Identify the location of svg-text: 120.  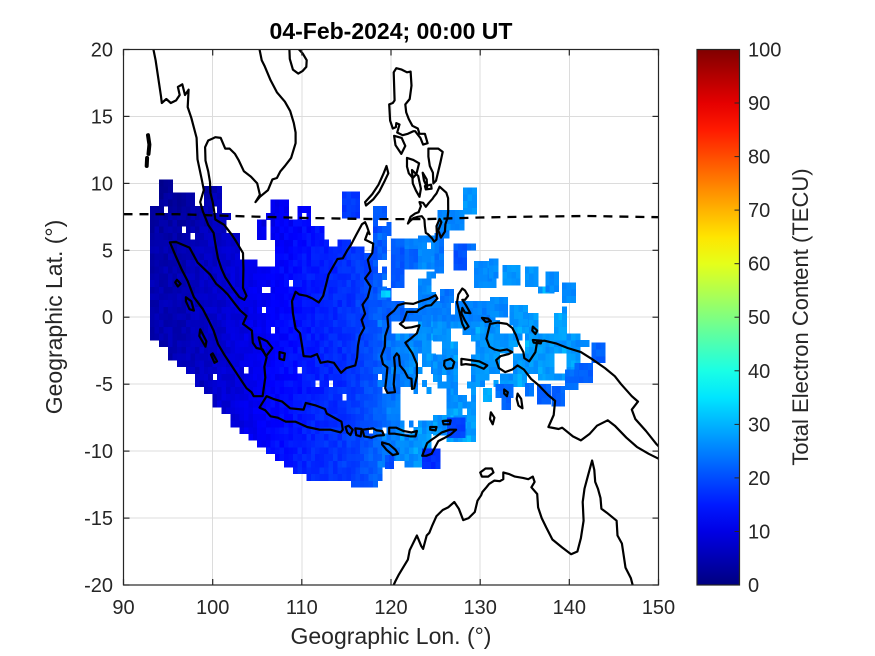
(390, 608).